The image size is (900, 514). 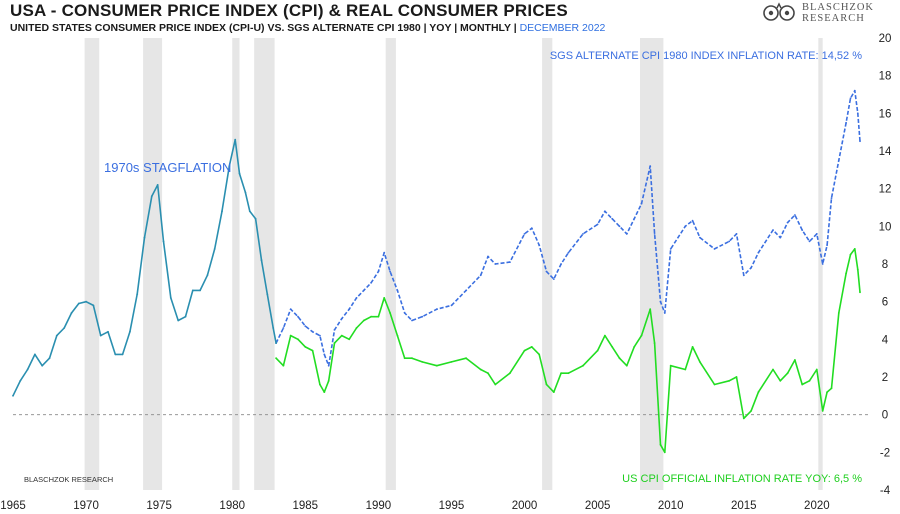 What do you see at coordinates (13, 506) in the screenshot?
I see `x-tick-label: 1965` at bounding box center [13, 506].